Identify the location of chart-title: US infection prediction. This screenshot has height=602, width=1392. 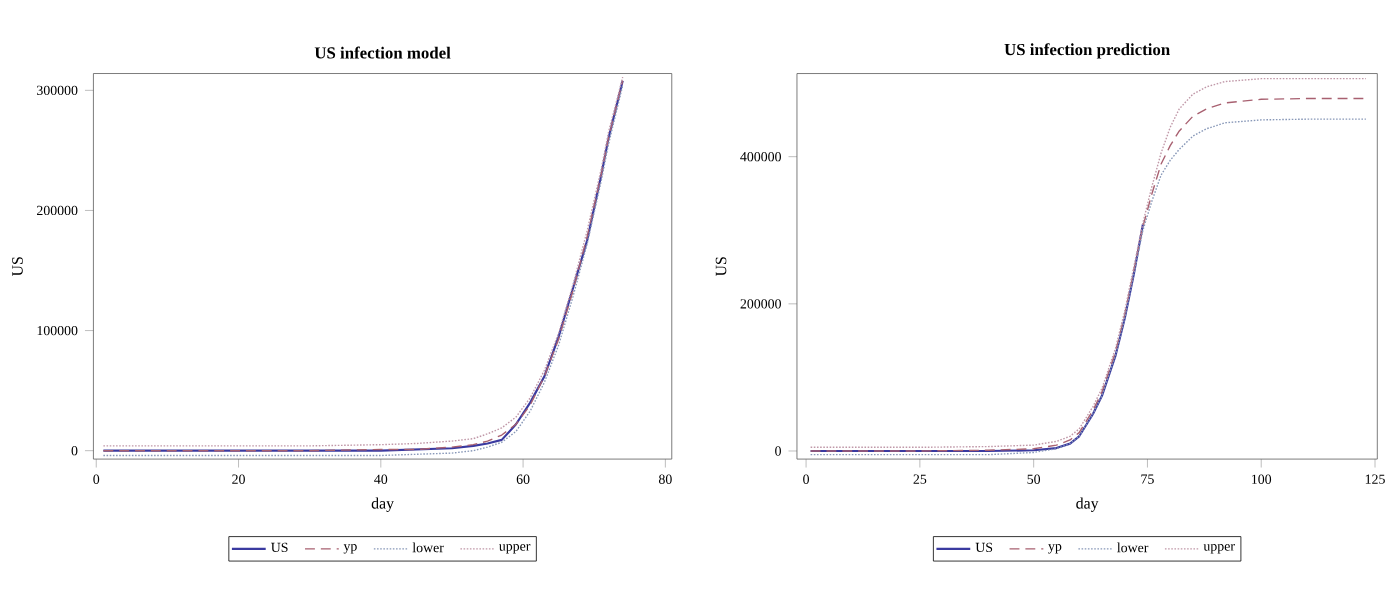
(1087, 51).